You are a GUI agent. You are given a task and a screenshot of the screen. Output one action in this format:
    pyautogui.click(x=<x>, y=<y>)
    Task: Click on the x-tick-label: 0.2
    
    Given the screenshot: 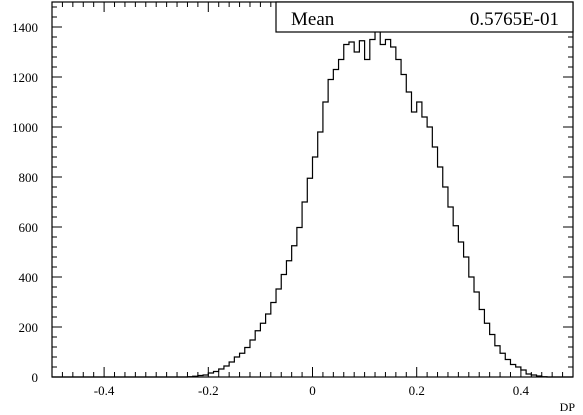 What is the action you would take?
    pyautogui.click(x=417, y=390)
    